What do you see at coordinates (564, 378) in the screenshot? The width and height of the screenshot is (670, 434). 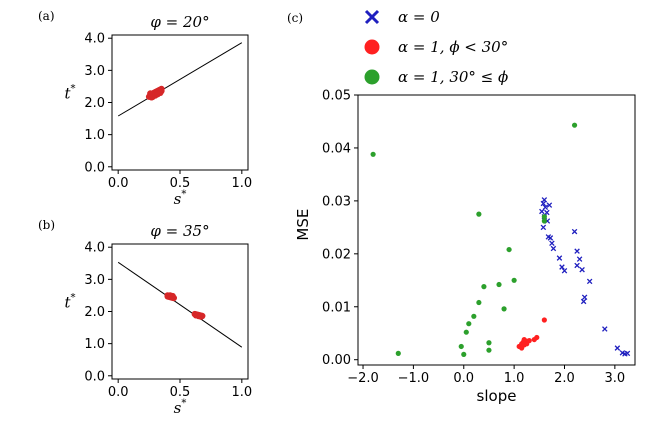 I see `x-tick-label: 2.0` at bounding box center [564, 378].